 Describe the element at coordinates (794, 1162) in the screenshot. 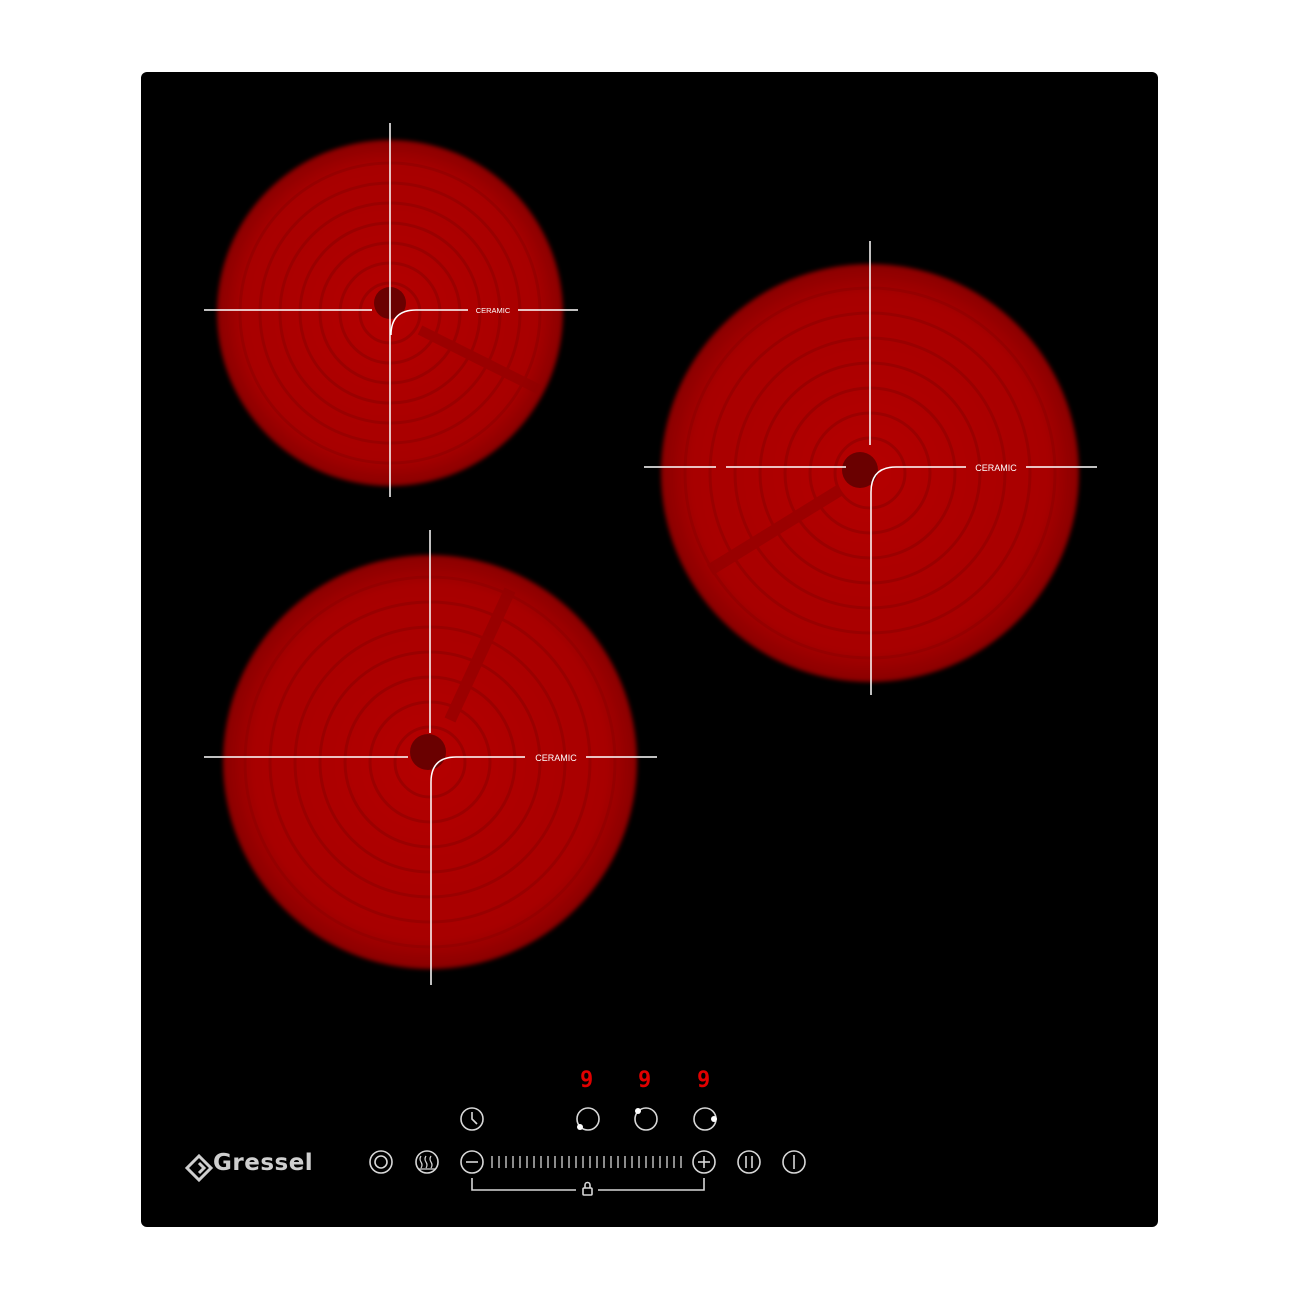

I see `on-off-icon` at that location.